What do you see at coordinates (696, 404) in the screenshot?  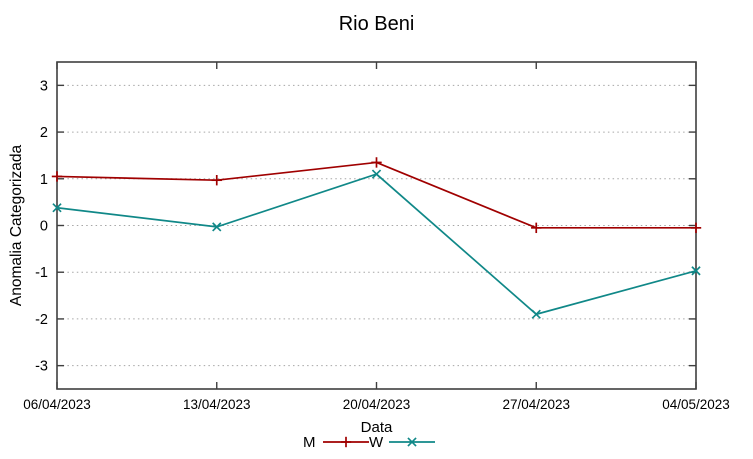 I see `x-tick-label: 04/05/2023` at bounding box center [696, 404].